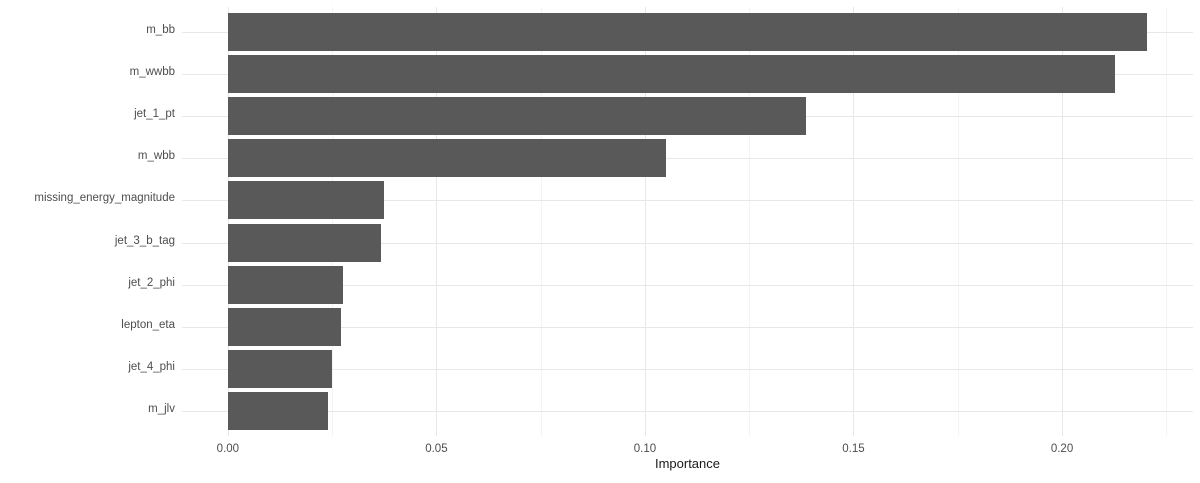 This screenshot has height=483, width=1200. Describe the element at coordinates (156, 156) in the screenshot. I see `y-axis-category-label: m_wbb` at that location.